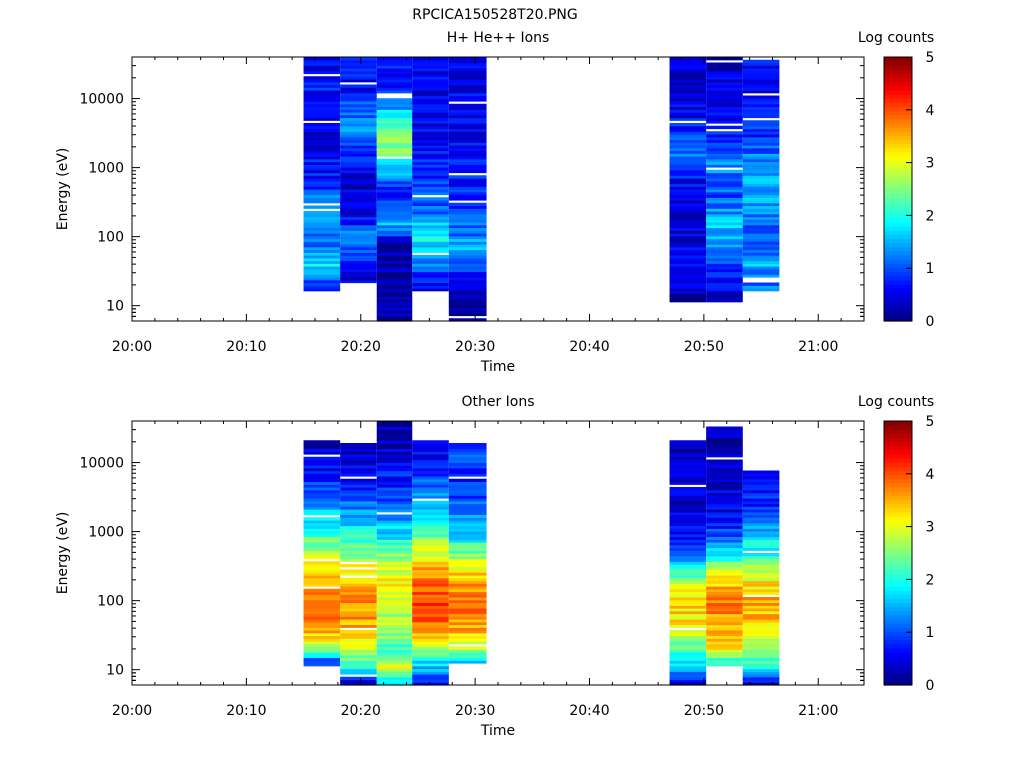  I want to click on x-tick-label: 20:20, so click(361, 347).